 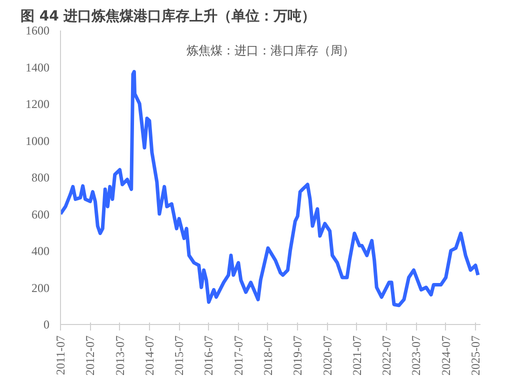 What do you see at coordinates (38, 31) in the screenshot?
I see `y-tick-label: 1600` at bounding box center [38, 31].